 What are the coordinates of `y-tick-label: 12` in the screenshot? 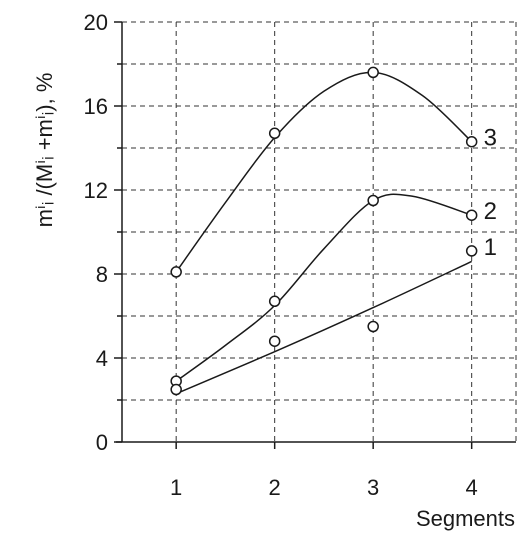 It's located at (96, 190).